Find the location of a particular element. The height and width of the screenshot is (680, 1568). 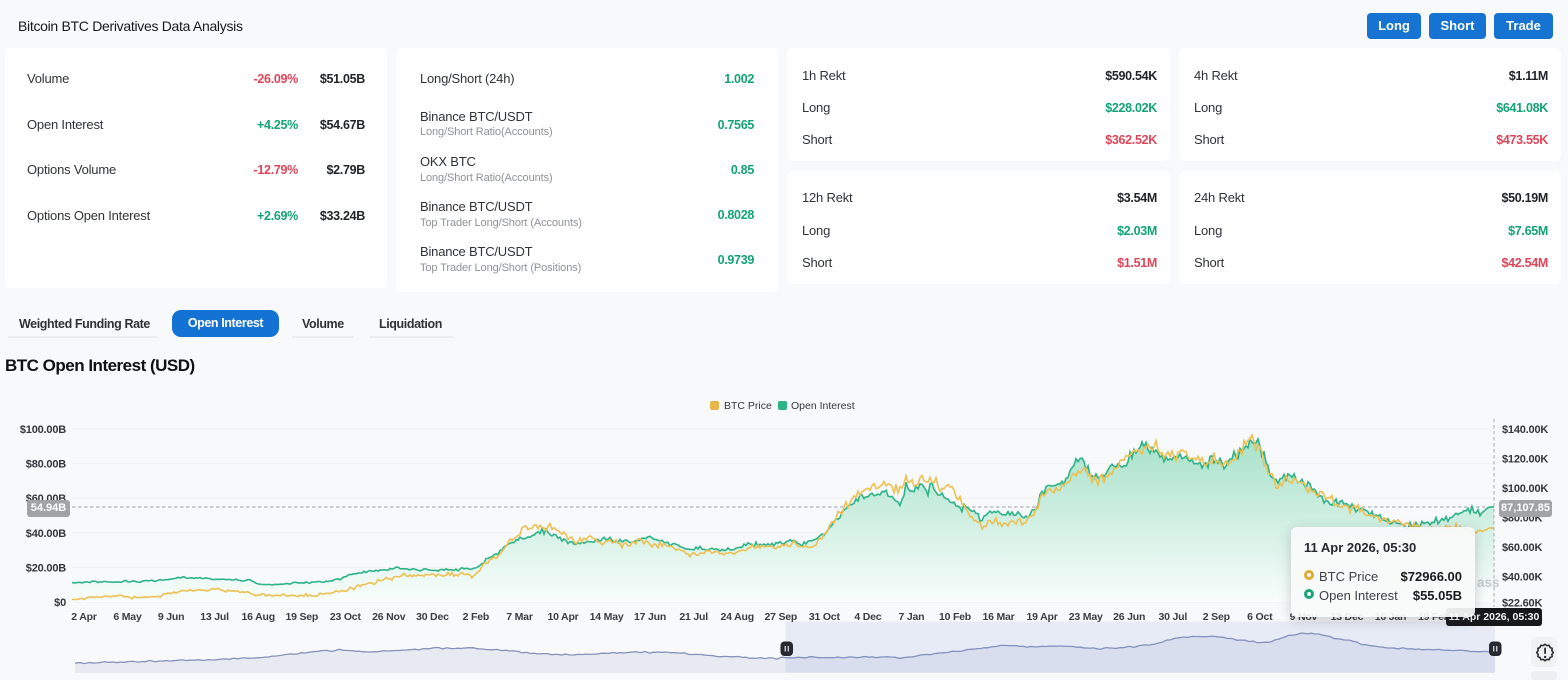

svg-text: $100.00B is located at coordinates (43, 430).